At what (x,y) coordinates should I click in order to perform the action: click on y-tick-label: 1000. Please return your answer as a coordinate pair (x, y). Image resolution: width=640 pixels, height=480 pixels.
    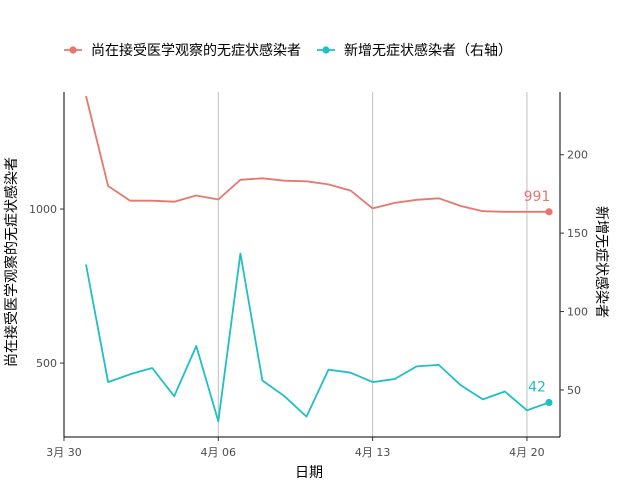
    Looking at the image, I should click on (43, 209).